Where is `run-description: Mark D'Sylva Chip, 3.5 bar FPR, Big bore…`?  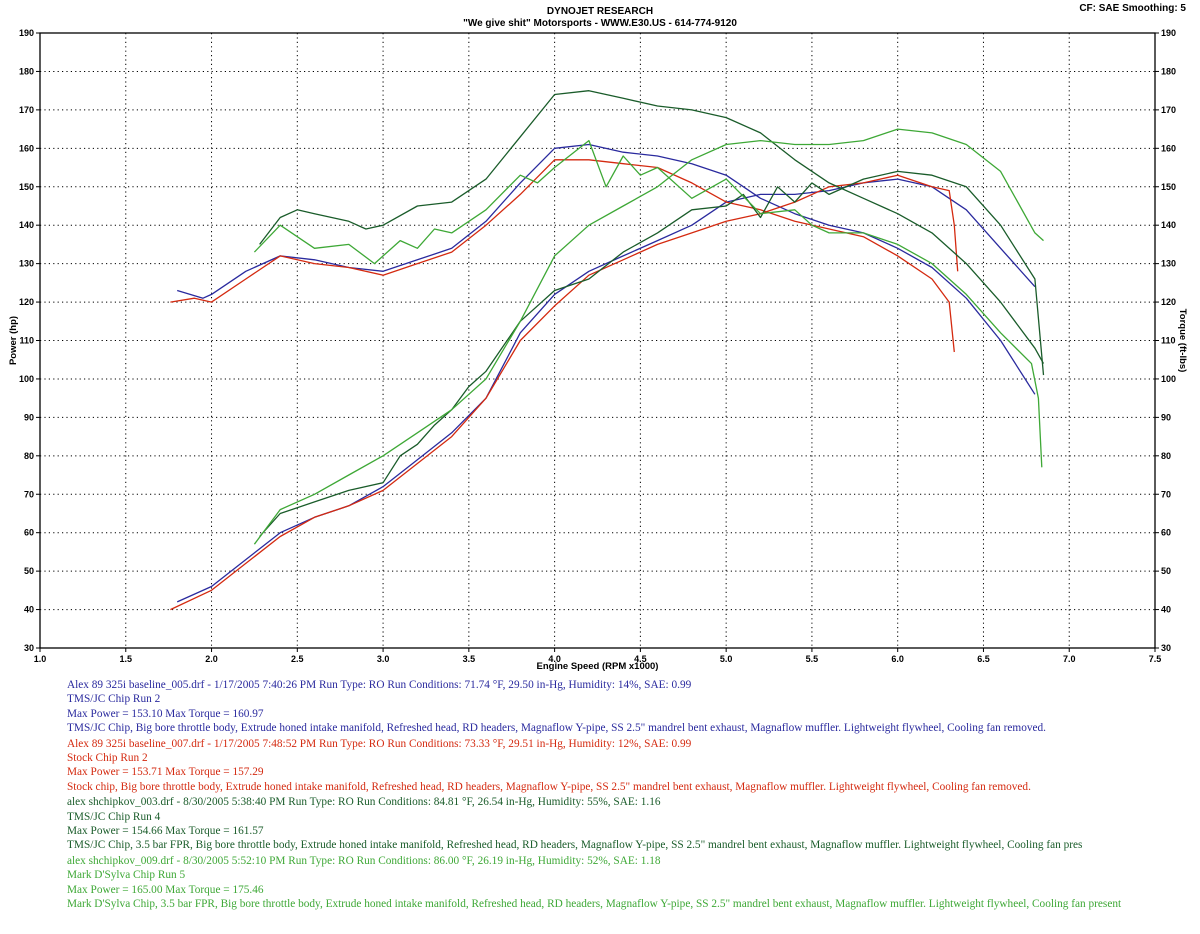
run-description: Mark D'Sylva Chip, 3.5 bar FPR, Big bore… is located at coordinates (594, 903).